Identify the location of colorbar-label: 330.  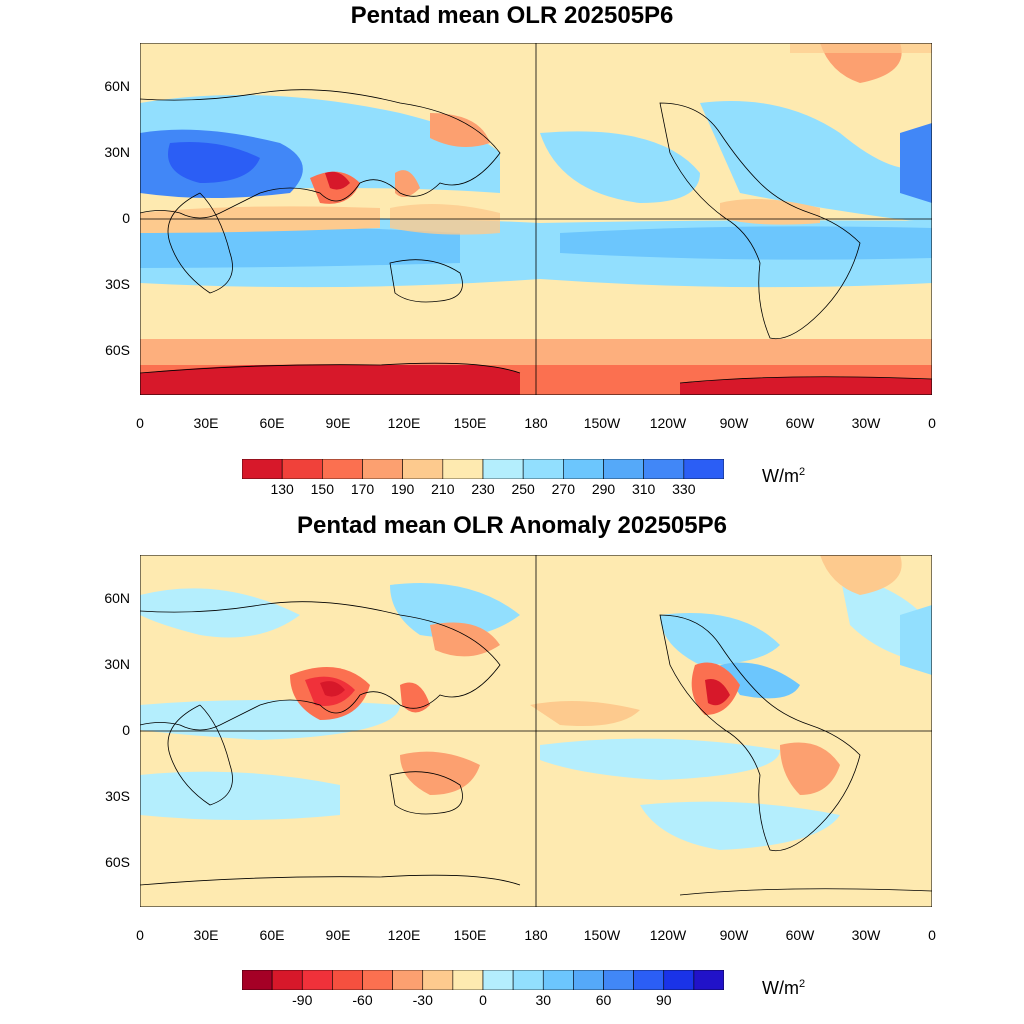
(684, 489).